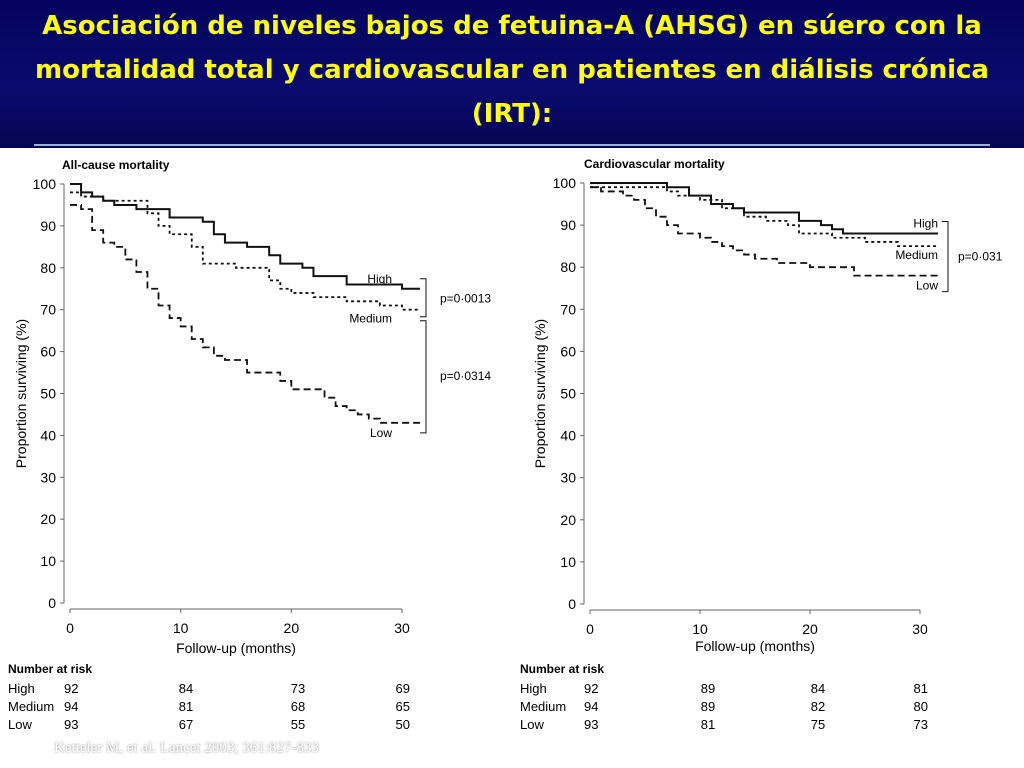 The image size is (1024, 768). Describe the element at coordinates (48, 352) in the screenshot. I see `chart1-y-tick-label: 60` at that location.